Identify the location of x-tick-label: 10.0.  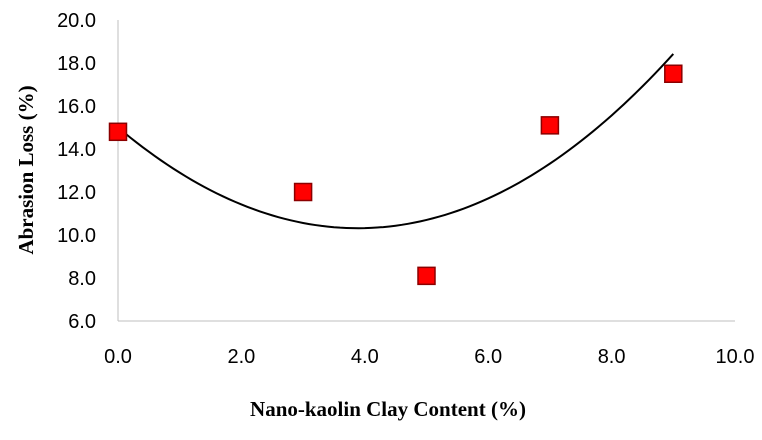
(735, 357).